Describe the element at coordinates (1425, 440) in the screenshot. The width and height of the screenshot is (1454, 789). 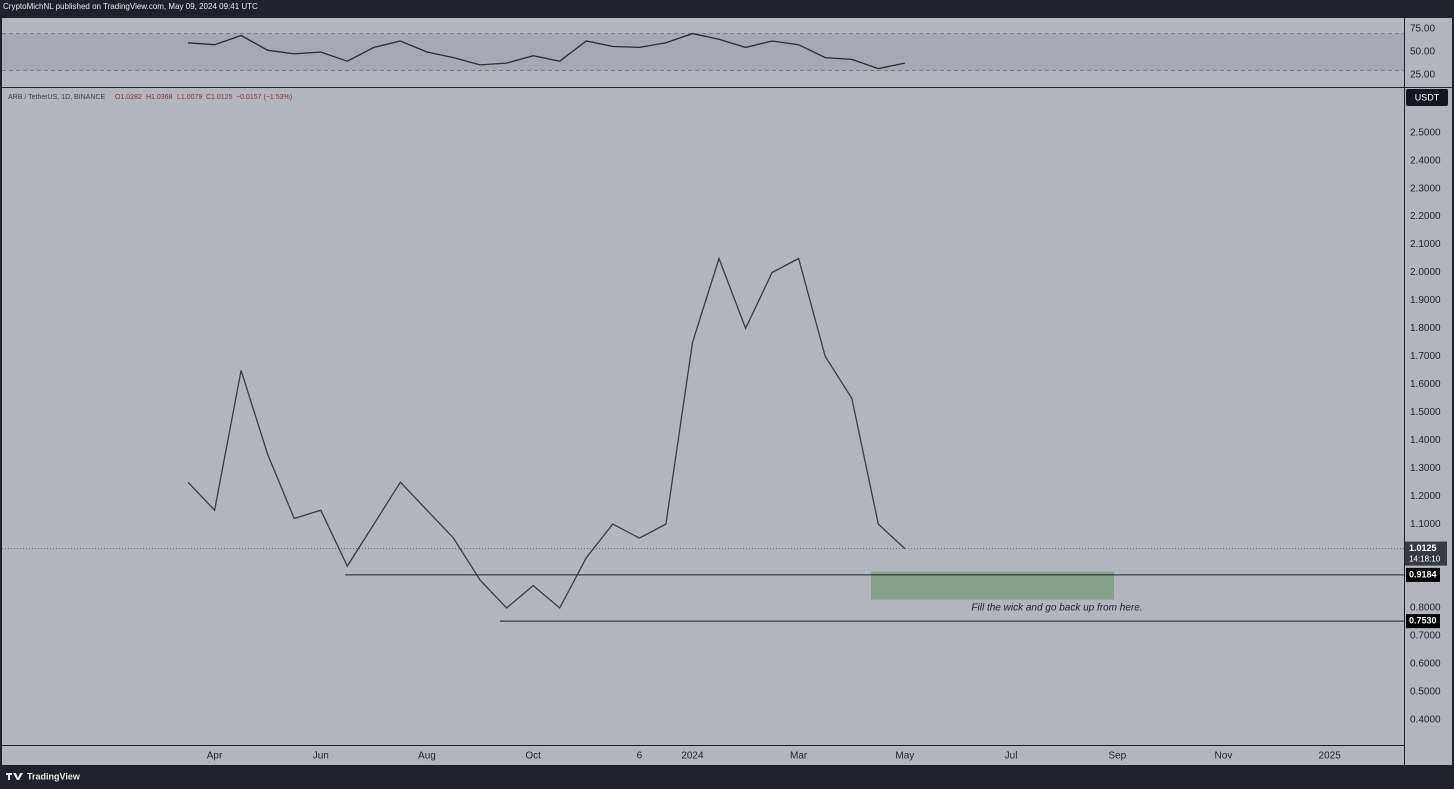
I see `y-tick-label: 1.4000` at that location.